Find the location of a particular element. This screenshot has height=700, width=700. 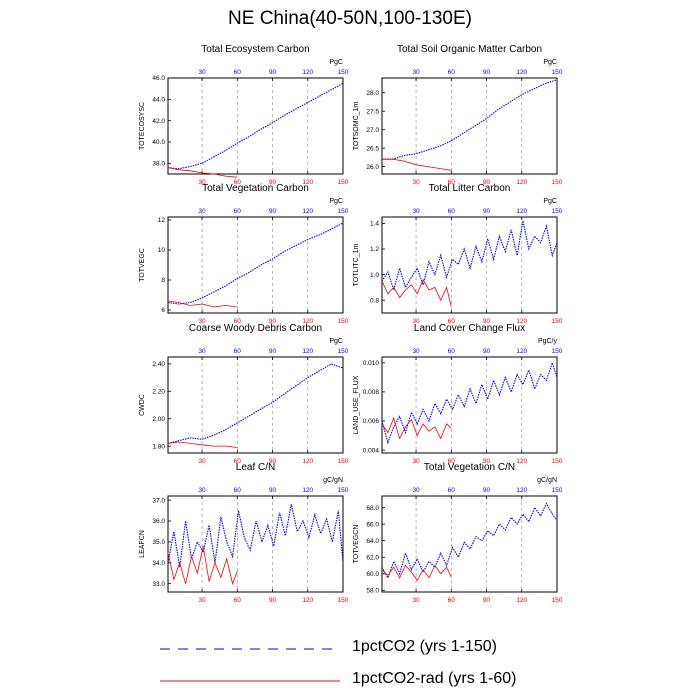

bottom-tick-label-totsomc-1m-30: 30 is located at coordinates (416, 182).